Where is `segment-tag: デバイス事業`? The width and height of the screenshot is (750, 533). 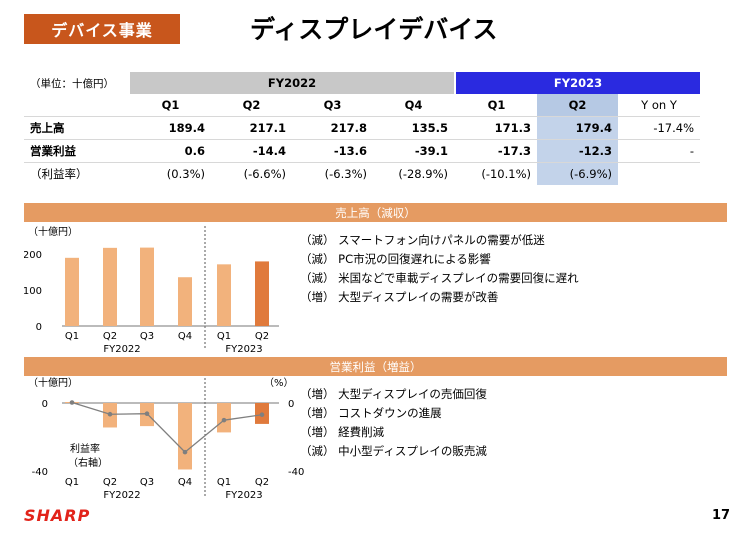
segment-tag: デバイス事業 is located at coordinates (102, 29).